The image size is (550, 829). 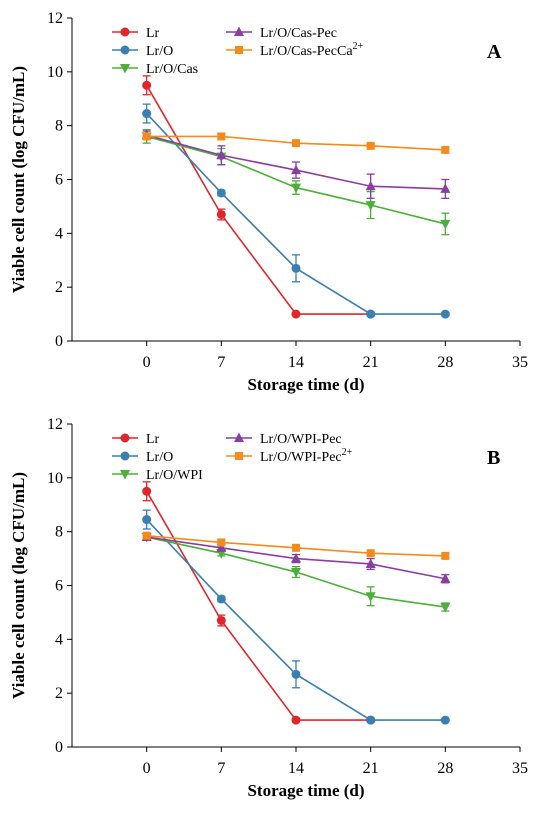 I want to click on legend-entry: Lr/O/WPI-Pec2+, so click(x=289, y=456).